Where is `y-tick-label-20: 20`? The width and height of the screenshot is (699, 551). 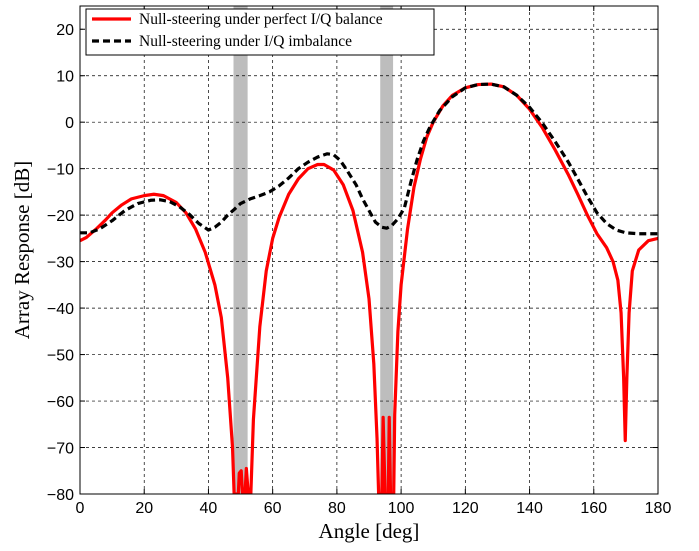
y-tick-label-20: 20 is located at coordinates (65, 30).